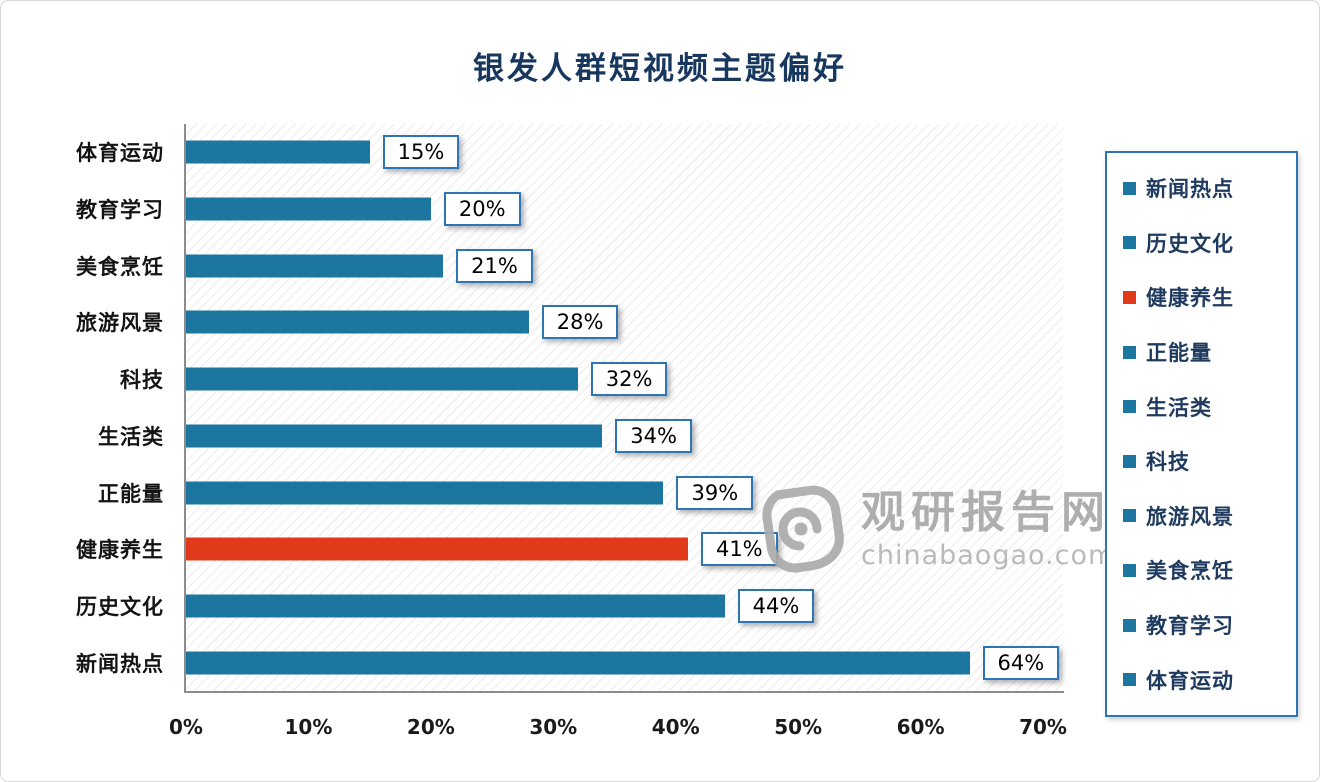 Image resolution: width=1320 pixels, height=782 pixels. I want to click on legend-label: 历史文化, so click(1190, 243).